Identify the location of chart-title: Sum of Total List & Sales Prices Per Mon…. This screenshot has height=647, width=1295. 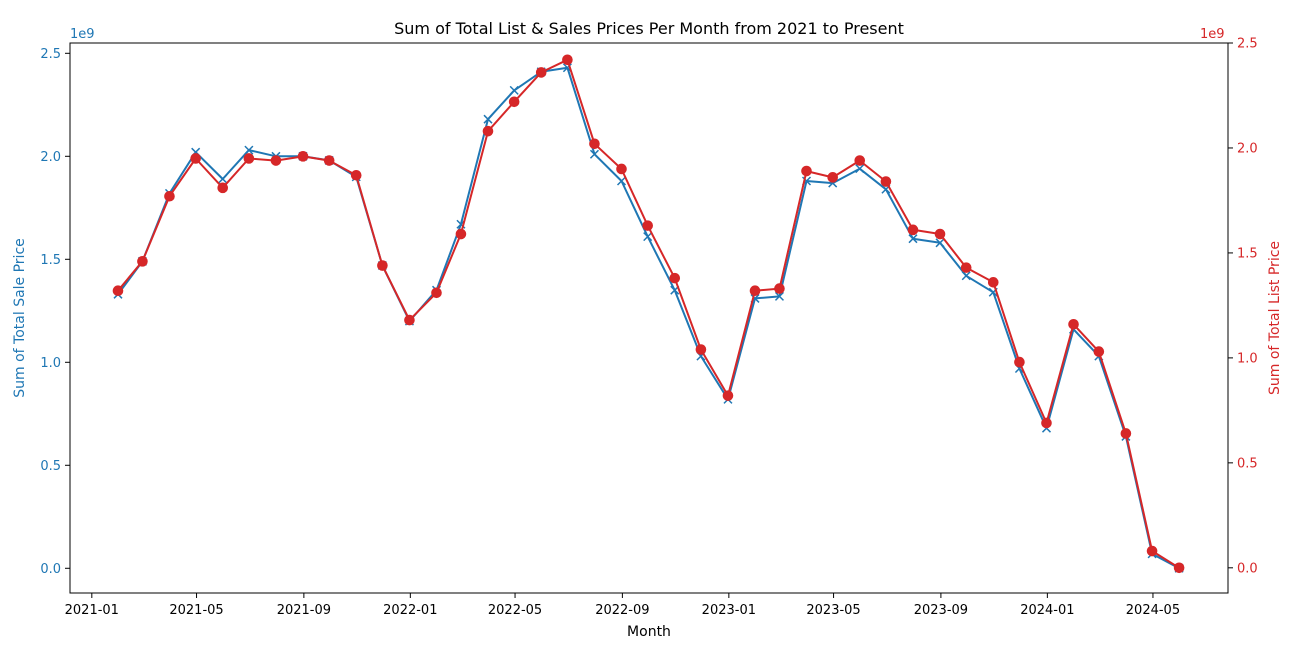
(649, 28).